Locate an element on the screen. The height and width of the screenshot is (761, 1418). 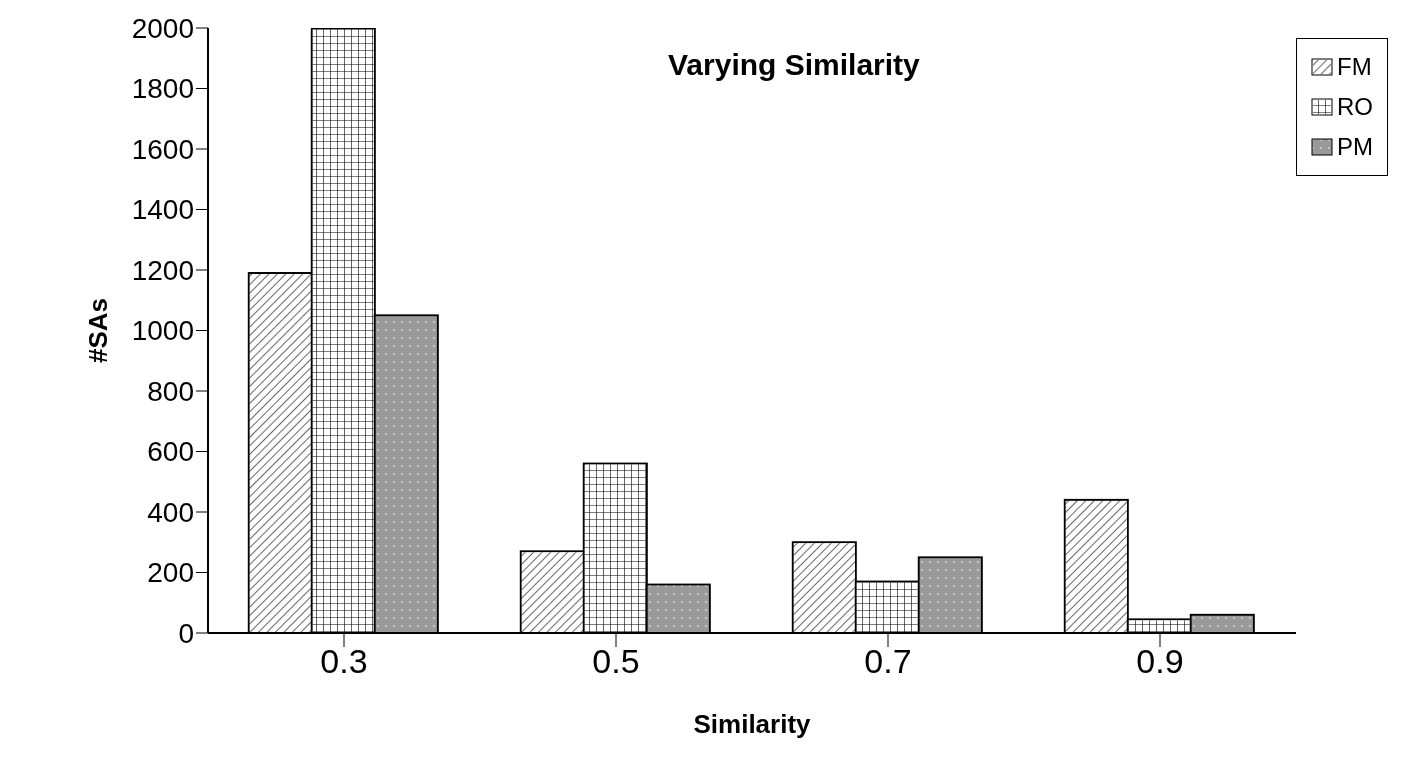
y-tick-label: 1000 is located at coordinates (162, 331).